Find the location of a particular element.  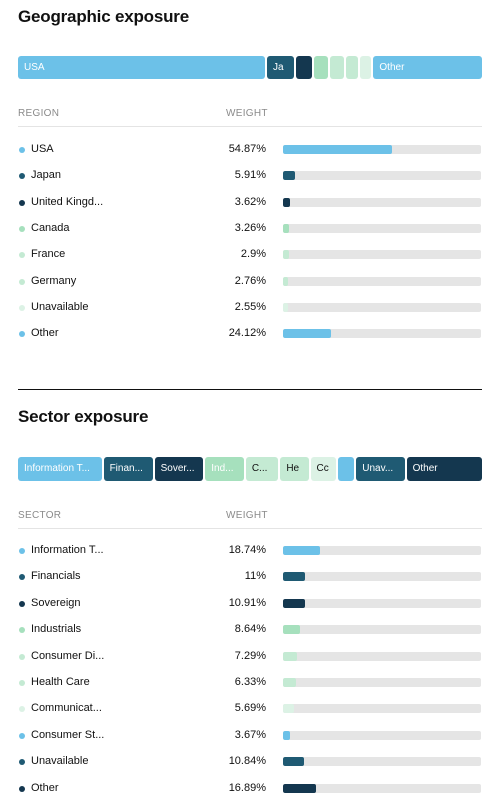

region-table-header: REGION WEIGHT is located at coordinates (250, 117).